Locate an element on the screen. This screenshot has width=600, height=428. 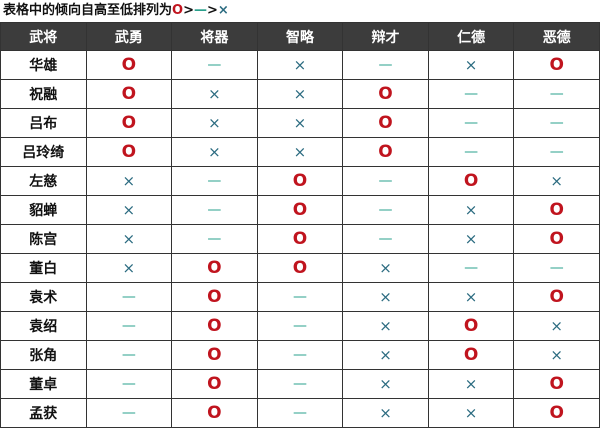
general-name: 孟获 is located at coordinates (43, 413).